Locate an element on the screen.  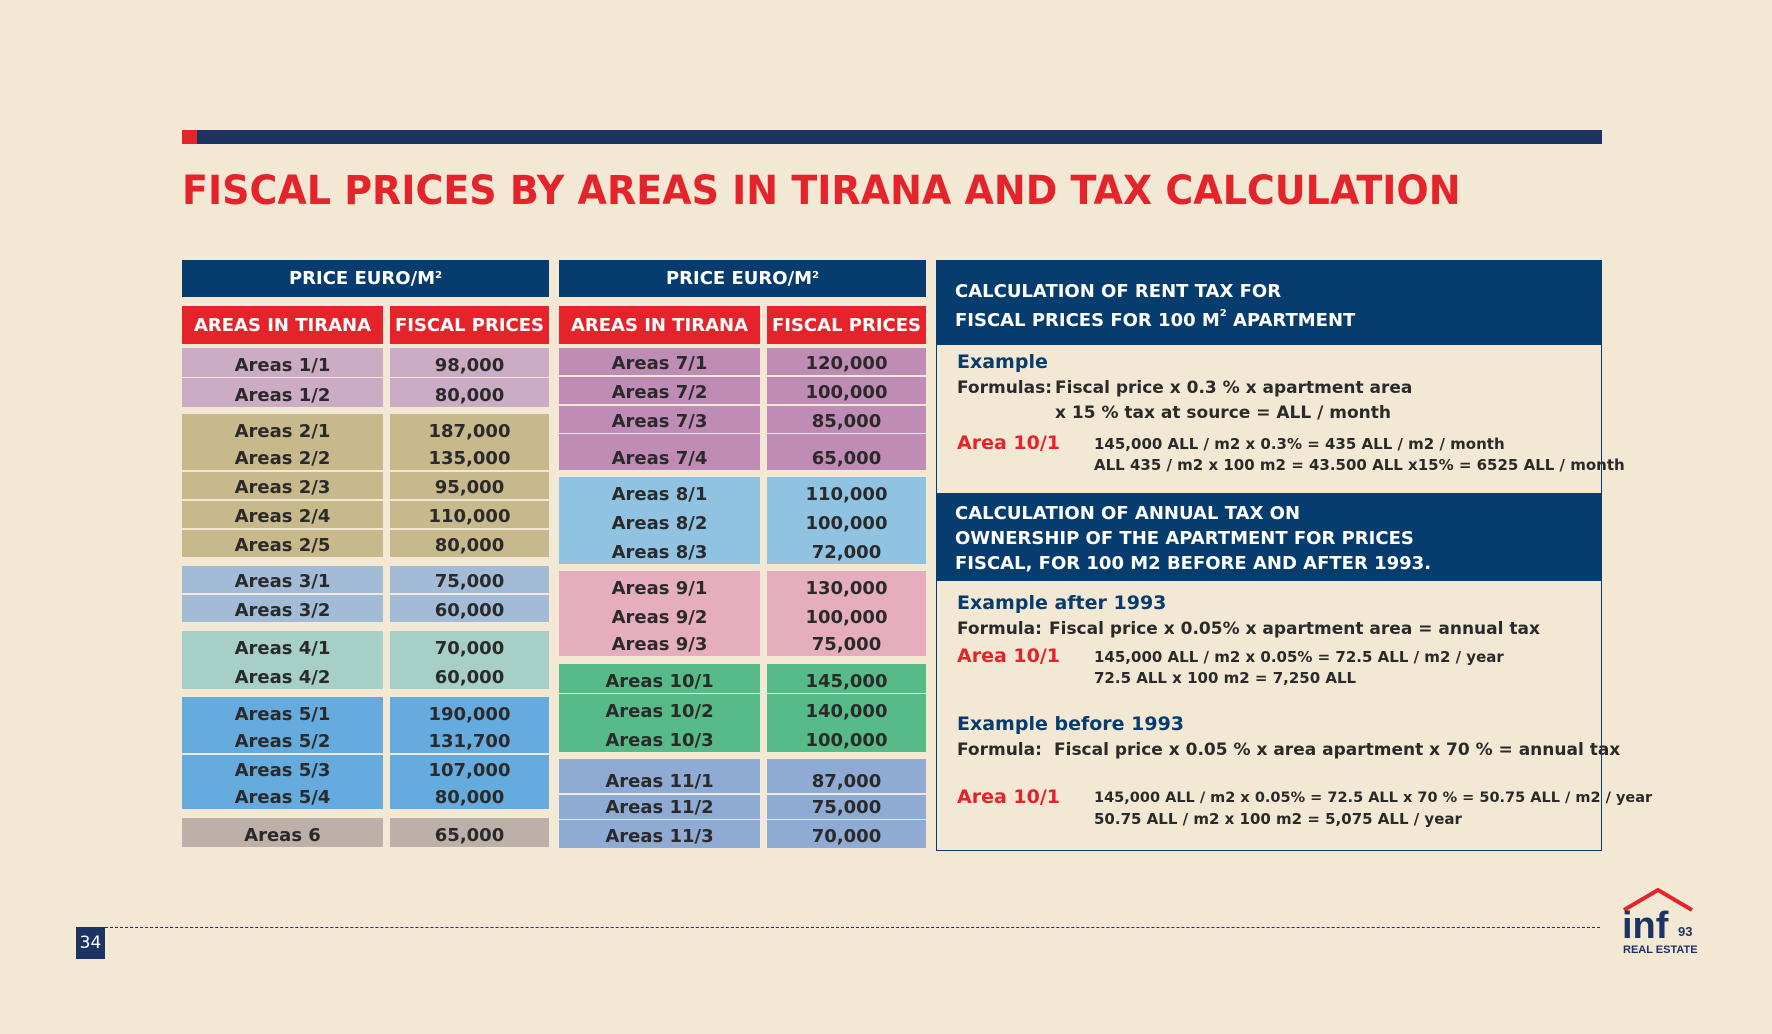
rent-heading-line1: CALCULATION OF RENT TAX FOR is located at coordinates (1118, 291).